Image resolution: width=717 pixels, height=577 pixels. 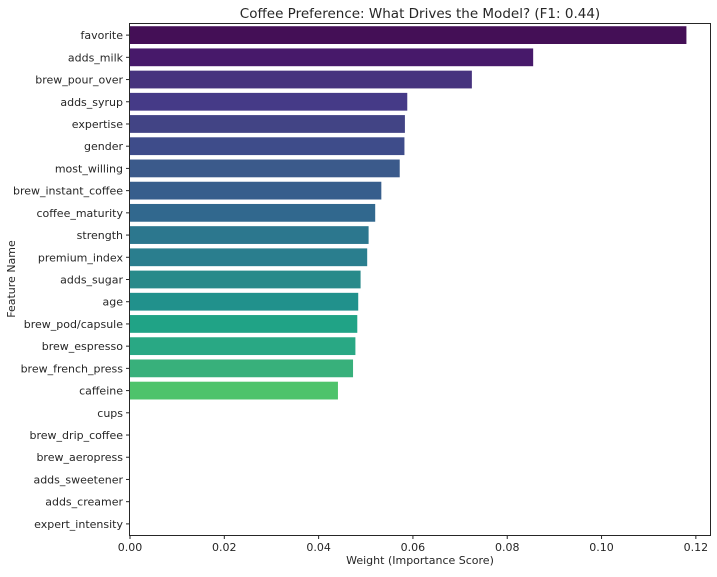 I want to click on y-tick-label: expert_intensity, so click(x=78, y=524).